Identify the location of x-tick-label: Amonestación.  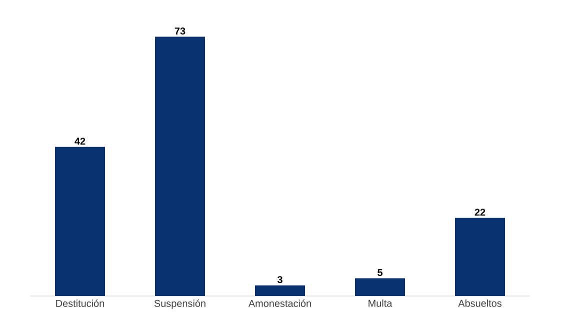
(279, 303).